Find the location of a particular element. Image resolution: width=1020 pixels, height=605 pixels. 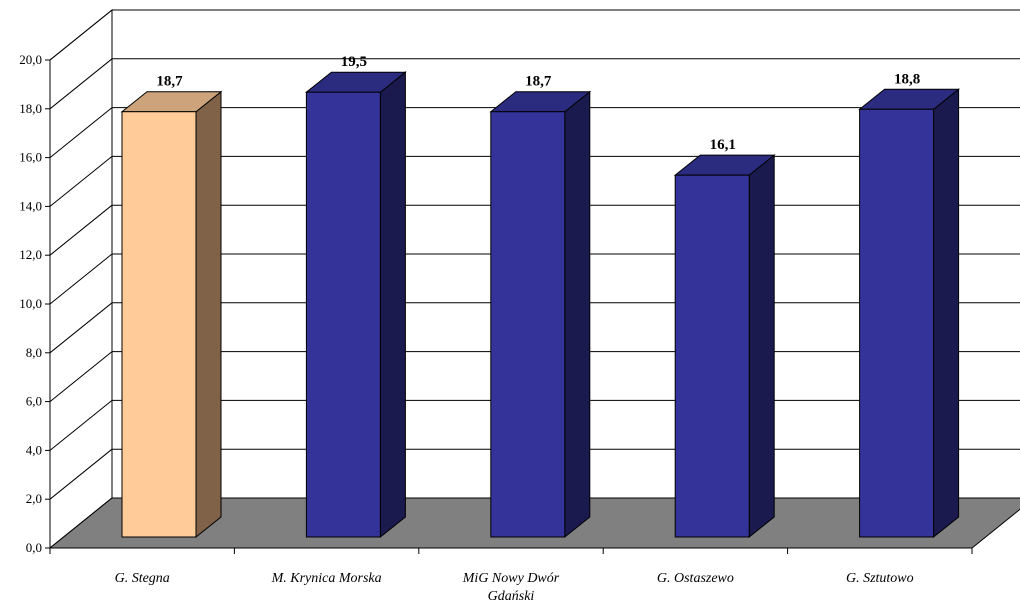

y-tick-label: 8,0 is located at coordinates (34, 352).